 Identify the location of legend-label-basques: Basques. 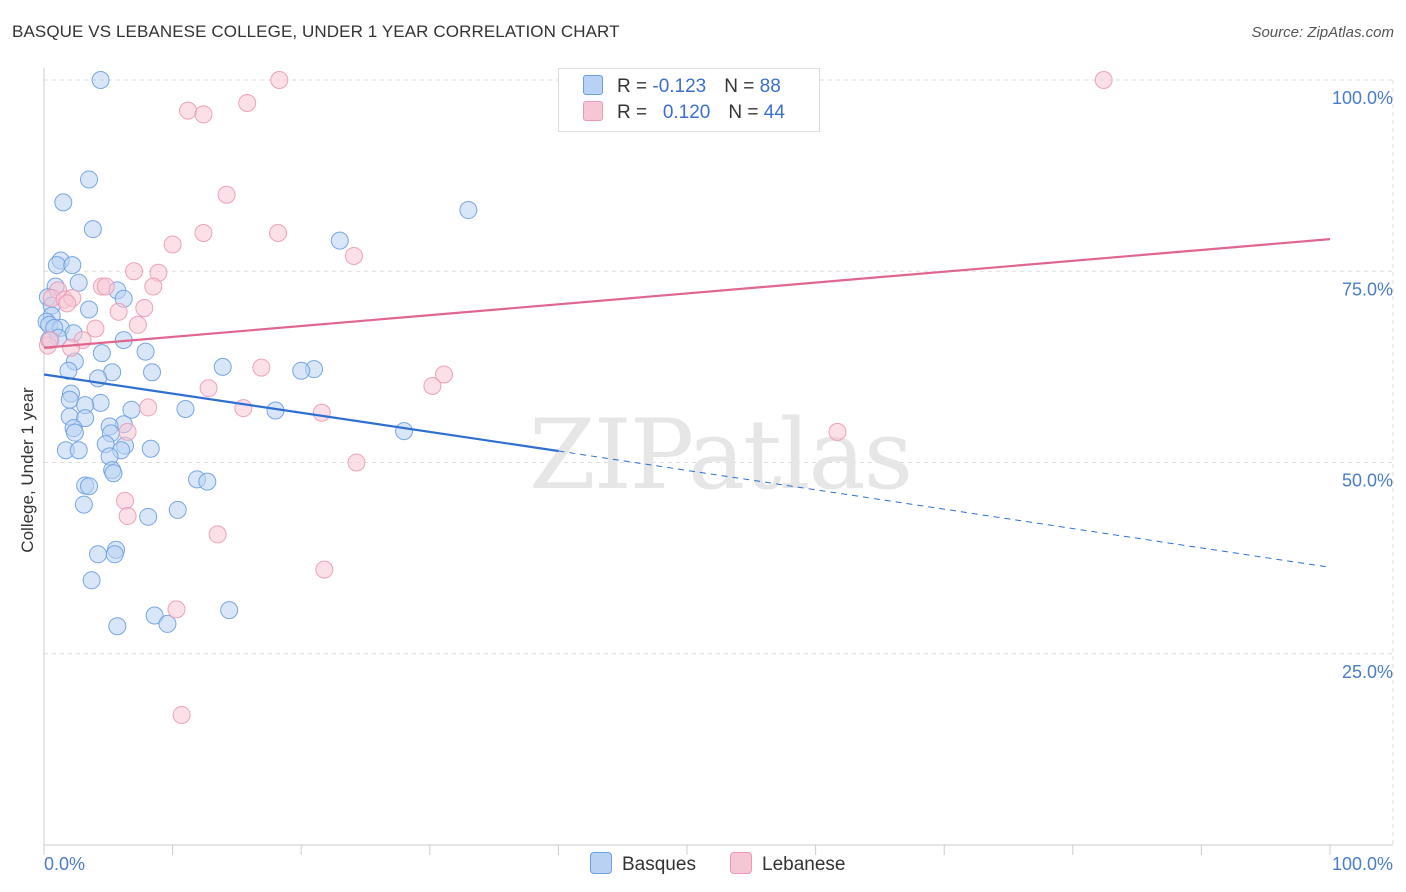
(659, 864).